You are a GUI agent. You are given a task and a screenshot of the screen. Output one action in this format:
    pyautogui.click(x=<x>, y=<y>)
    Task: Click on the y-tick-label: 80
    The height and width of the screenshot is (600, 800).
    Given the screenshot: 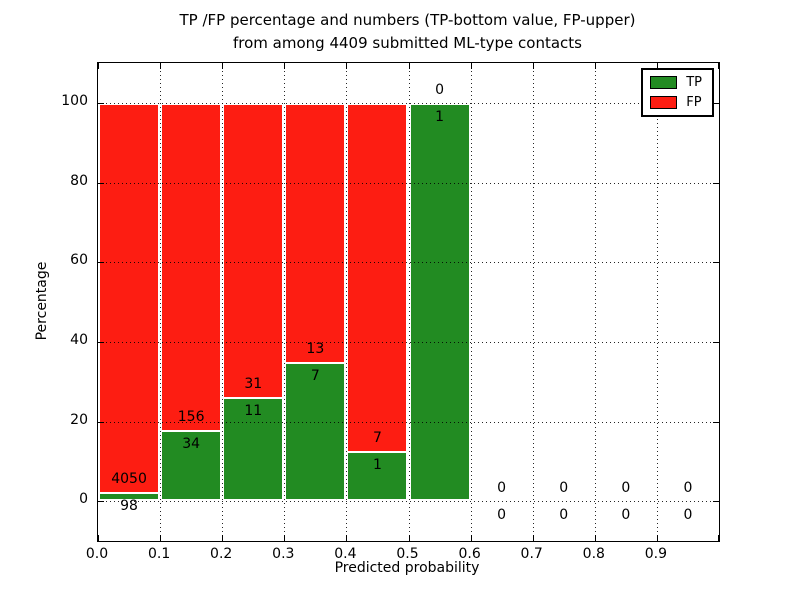 What is the action you would take?
    pyautogui.click(x=79, y=180)
    